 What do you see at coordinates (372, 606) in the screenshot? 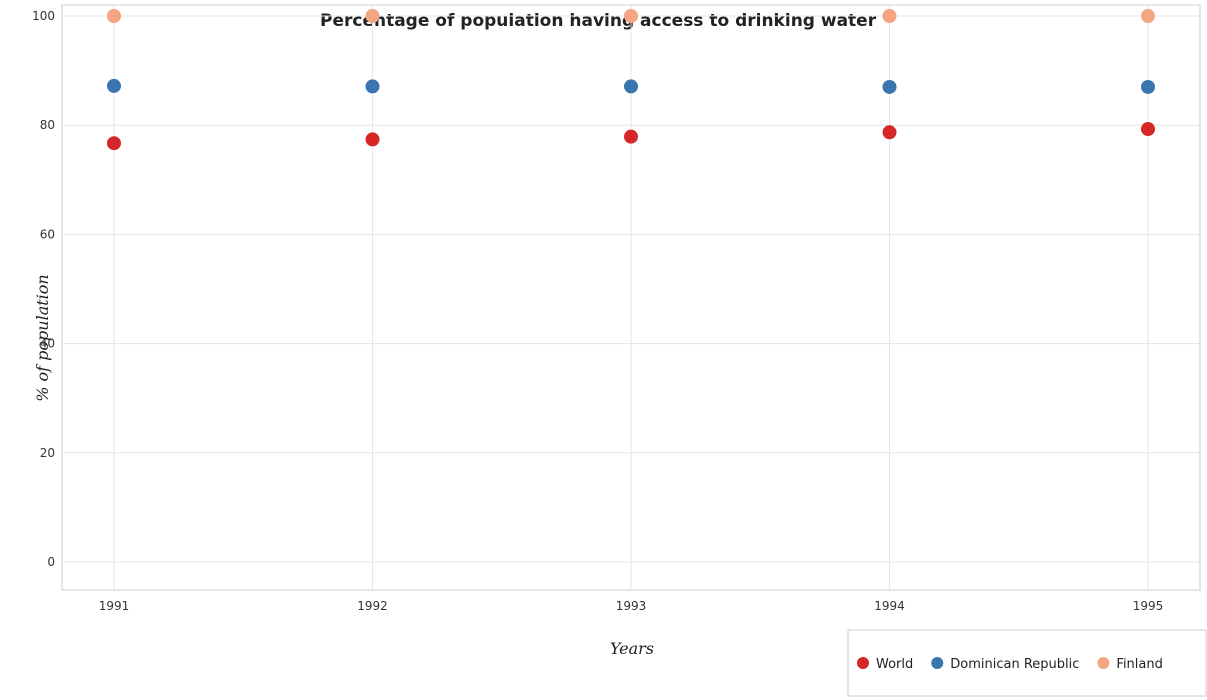
I see `x-tick-label: 1992` at bounding box center [372, 606].